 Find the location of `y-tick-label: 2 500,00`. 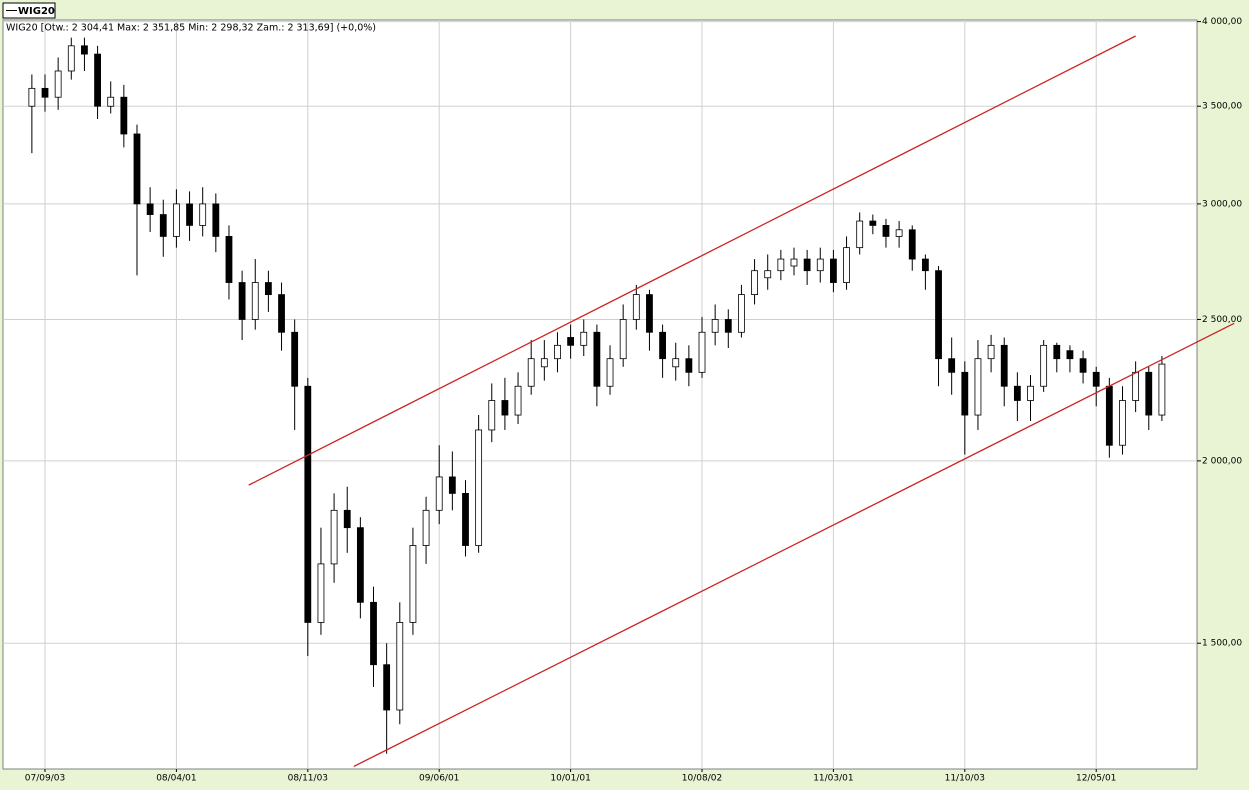

y-tick-label: 2 500,00 is located at coordinates (1222, 320).